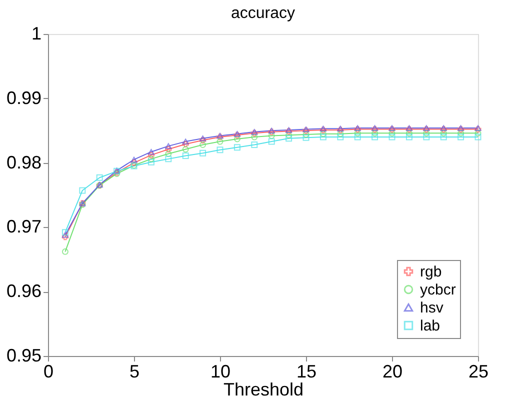  I want to click on y-tick-label: 0.96, so click(24, 291).